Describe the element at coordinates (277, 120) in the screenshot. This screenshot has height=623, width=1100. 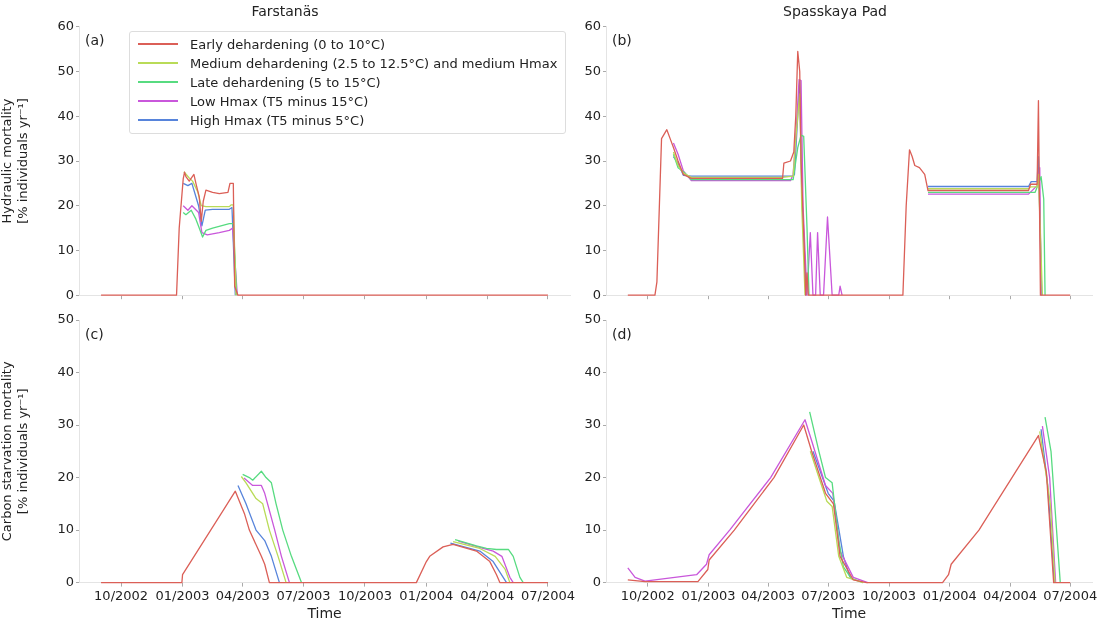
I see `legend-label: High Hmax (T5 minus 5°C)` at that location.